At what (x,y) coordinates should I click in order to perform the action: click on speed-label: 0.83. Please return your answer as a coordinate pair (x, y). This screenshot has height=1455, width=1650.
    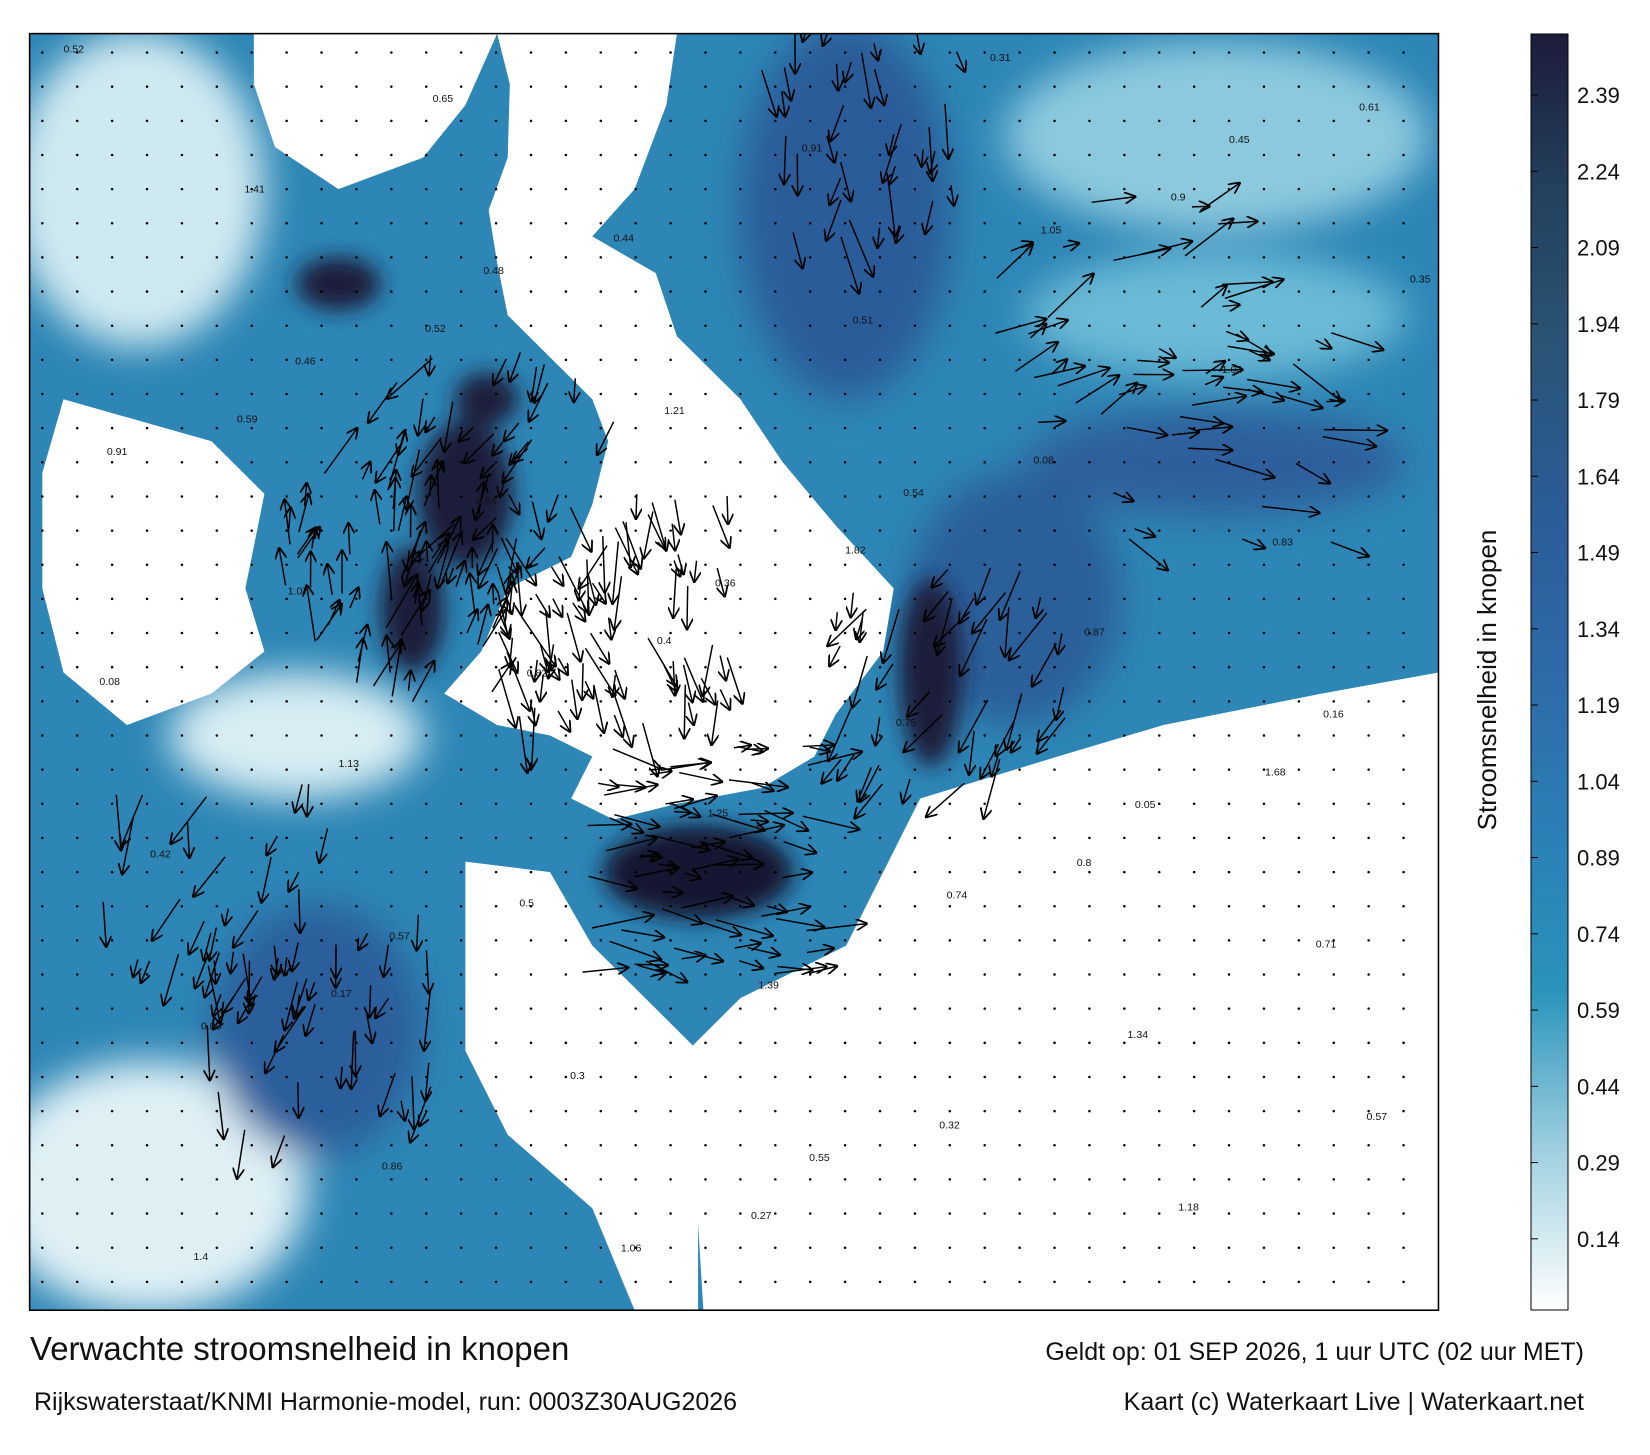
    Looking at the image, I should click on (1282, 542).